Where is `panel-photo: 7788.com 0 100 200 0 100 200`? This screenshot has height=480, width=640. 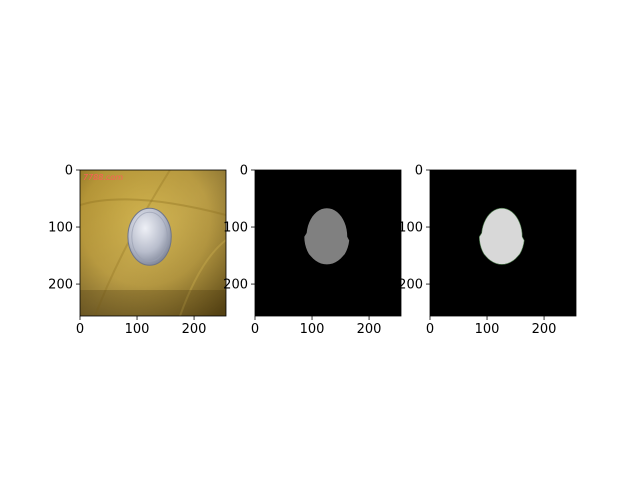
panel-photo: 7788.com 0 100 200 0 100 200 is located at coordinates (137, 251).